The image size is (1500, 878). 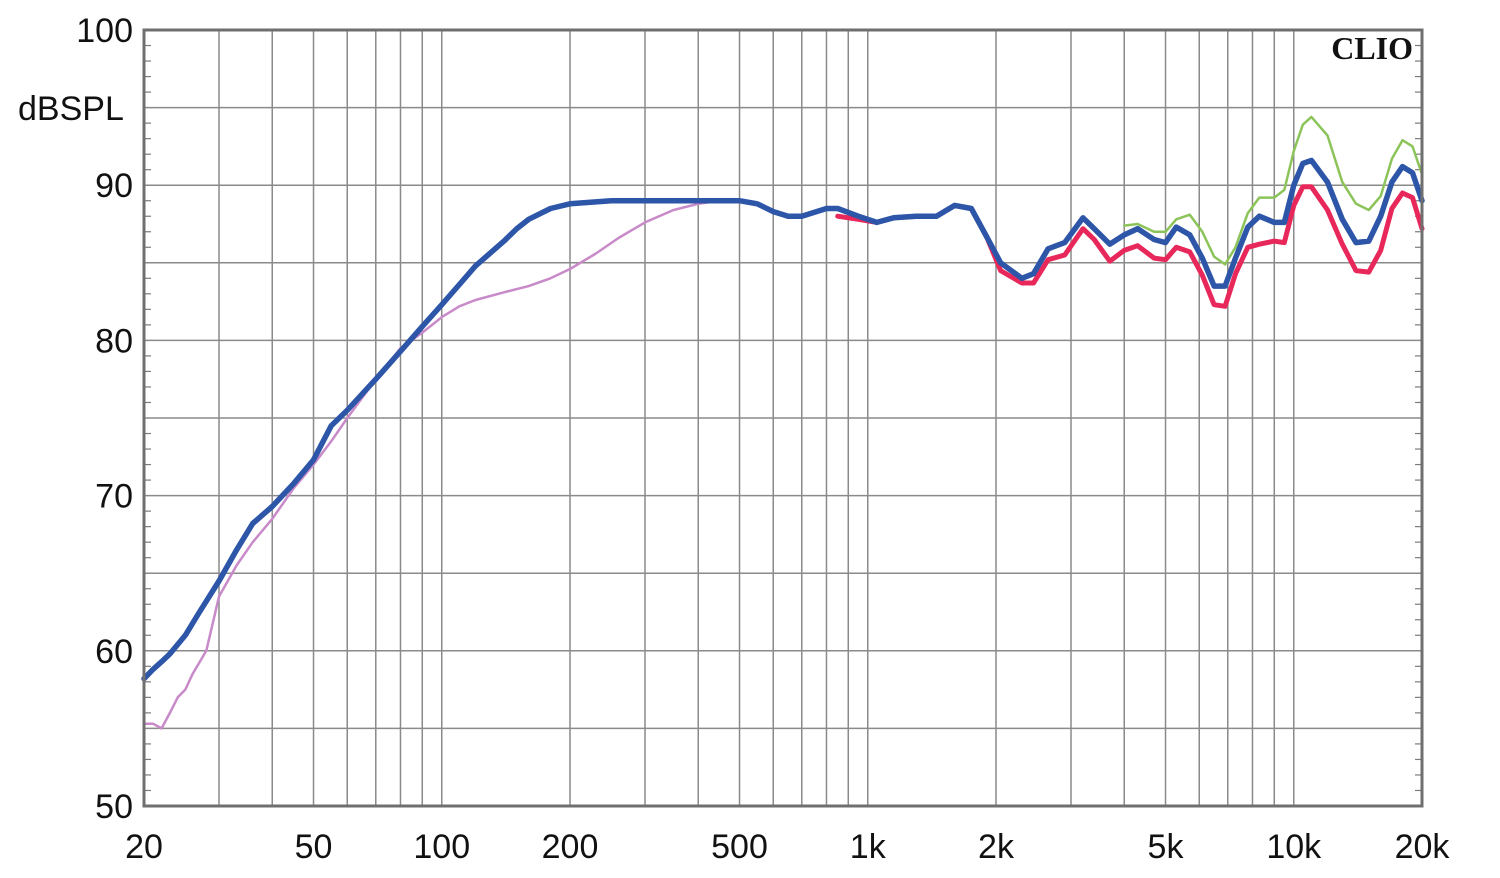 I want to click on x-tick-label: 1k, so click(x=868, y=847).